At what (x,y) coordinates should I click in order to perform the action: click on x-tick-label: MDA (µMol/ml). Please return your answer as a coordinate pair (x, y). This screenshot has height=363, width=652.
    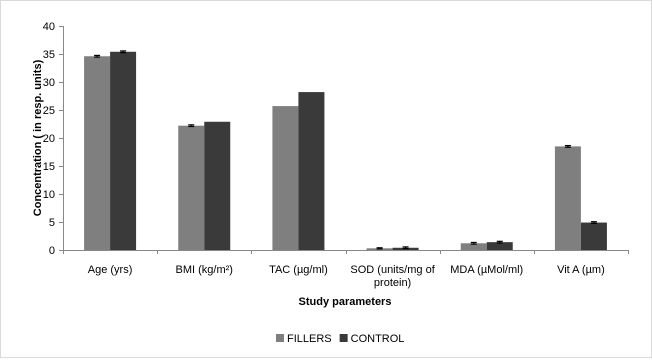
    Looking at the image, I should click on (486, 270).